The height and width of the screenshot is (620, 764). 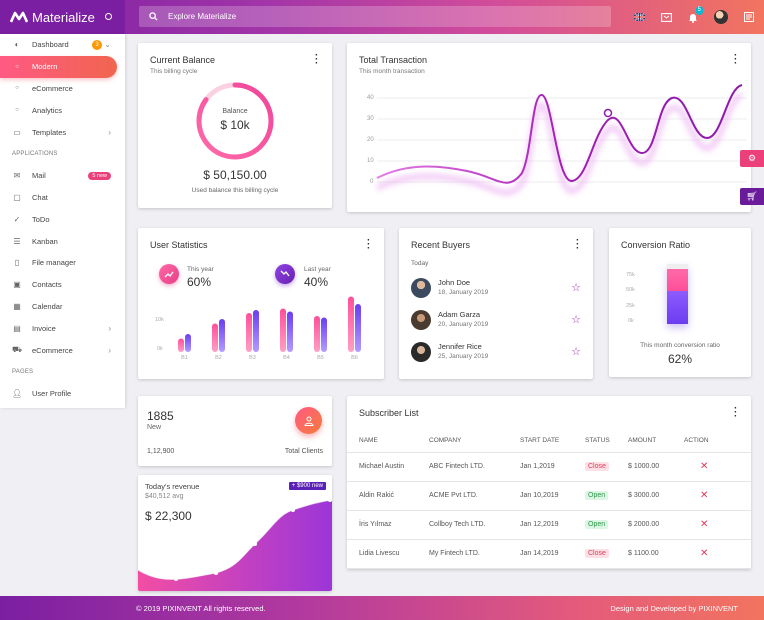 What do you see at coordinates (62, 45) in the screenshot?
I see `sidebar-item-dashboard: ◐ Dashboard 3 ⌄` at bounding box center [62, 45].